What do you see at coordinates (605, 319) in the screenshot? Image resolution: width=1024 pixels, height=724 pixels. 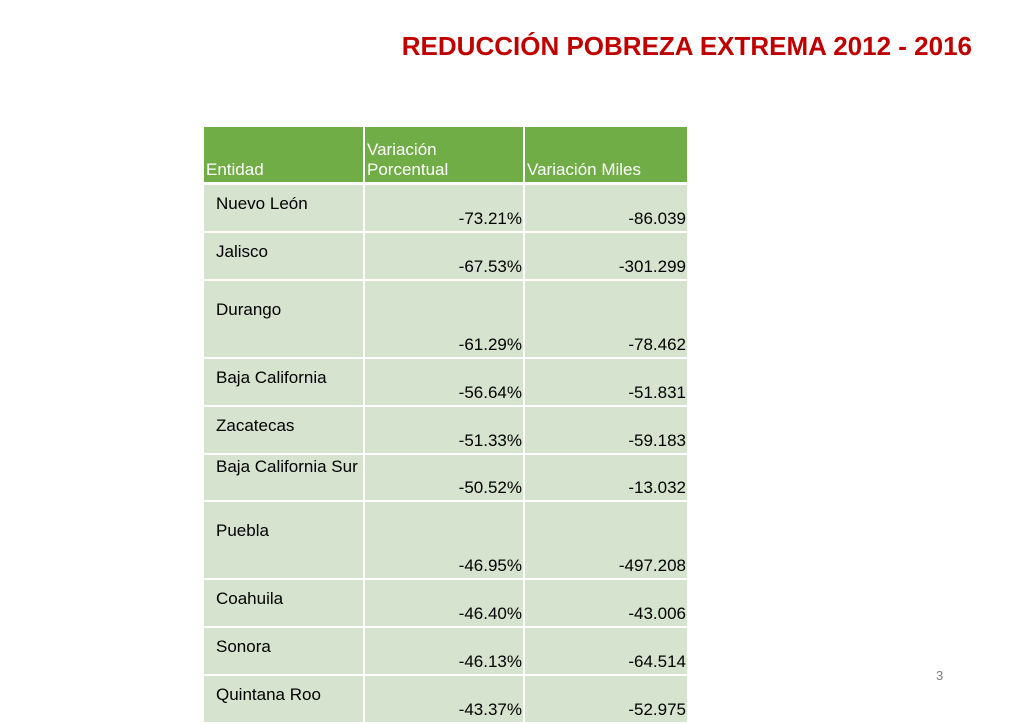 I see `cell-variacion-miles: -78.462` at bounding box center [605, 319].